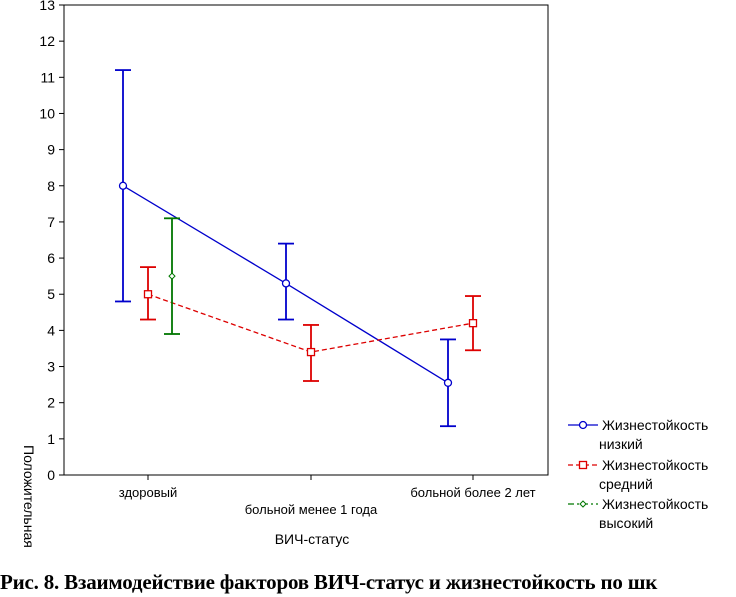  I want to click on legend-label-line2: средний, so click(626, 484).